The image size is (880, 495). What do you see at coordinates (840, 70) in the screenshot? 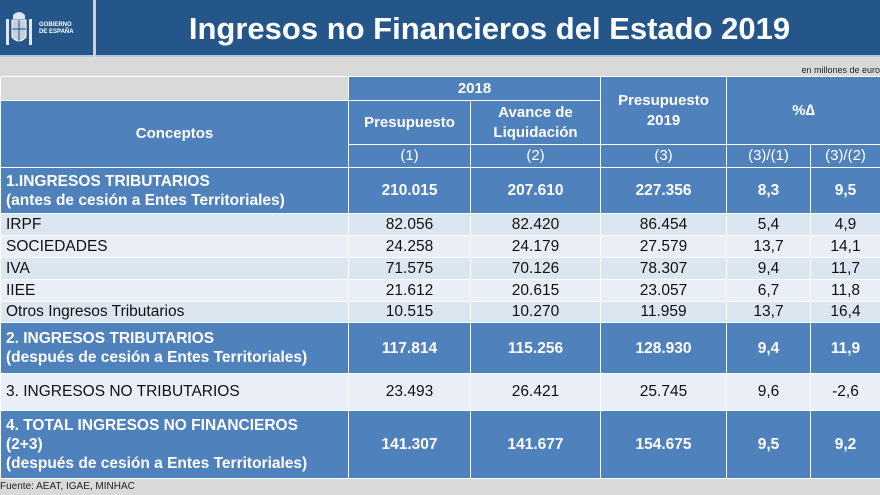
I see `units-note: en millones de euro` at bounding box center [840, 70].